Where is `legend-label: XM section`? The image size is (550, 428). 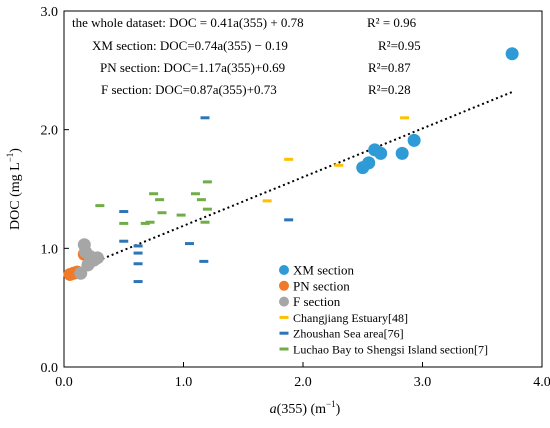 legend-label: XM section is located at coordinates (324, 270).